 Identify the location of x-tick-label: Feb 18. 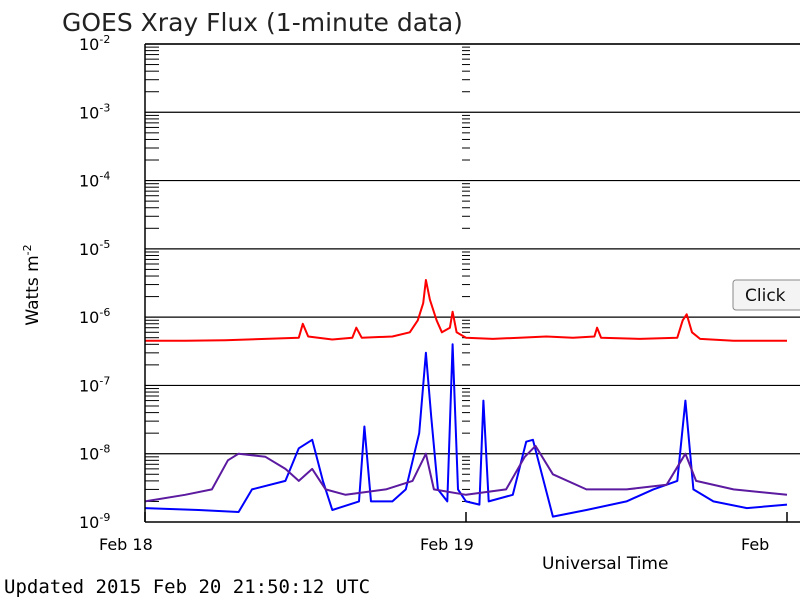
(126, 544).